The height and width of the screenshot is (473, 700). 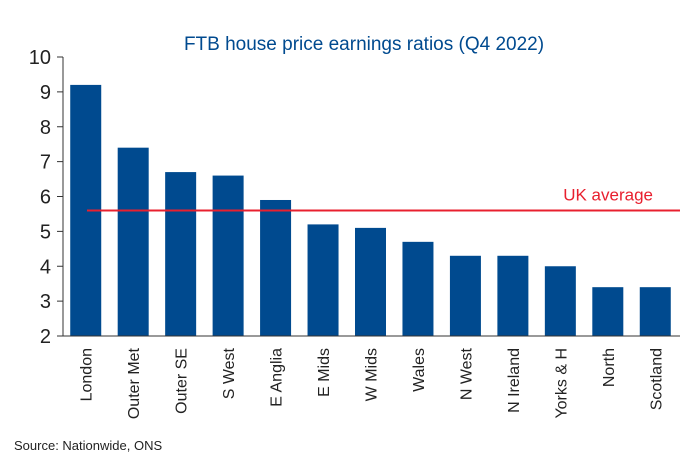 What do you see at coordinates (134, 383) in the screenshot?
I see `x-tick-label: Outer Met` at bounding box center [134, 383].